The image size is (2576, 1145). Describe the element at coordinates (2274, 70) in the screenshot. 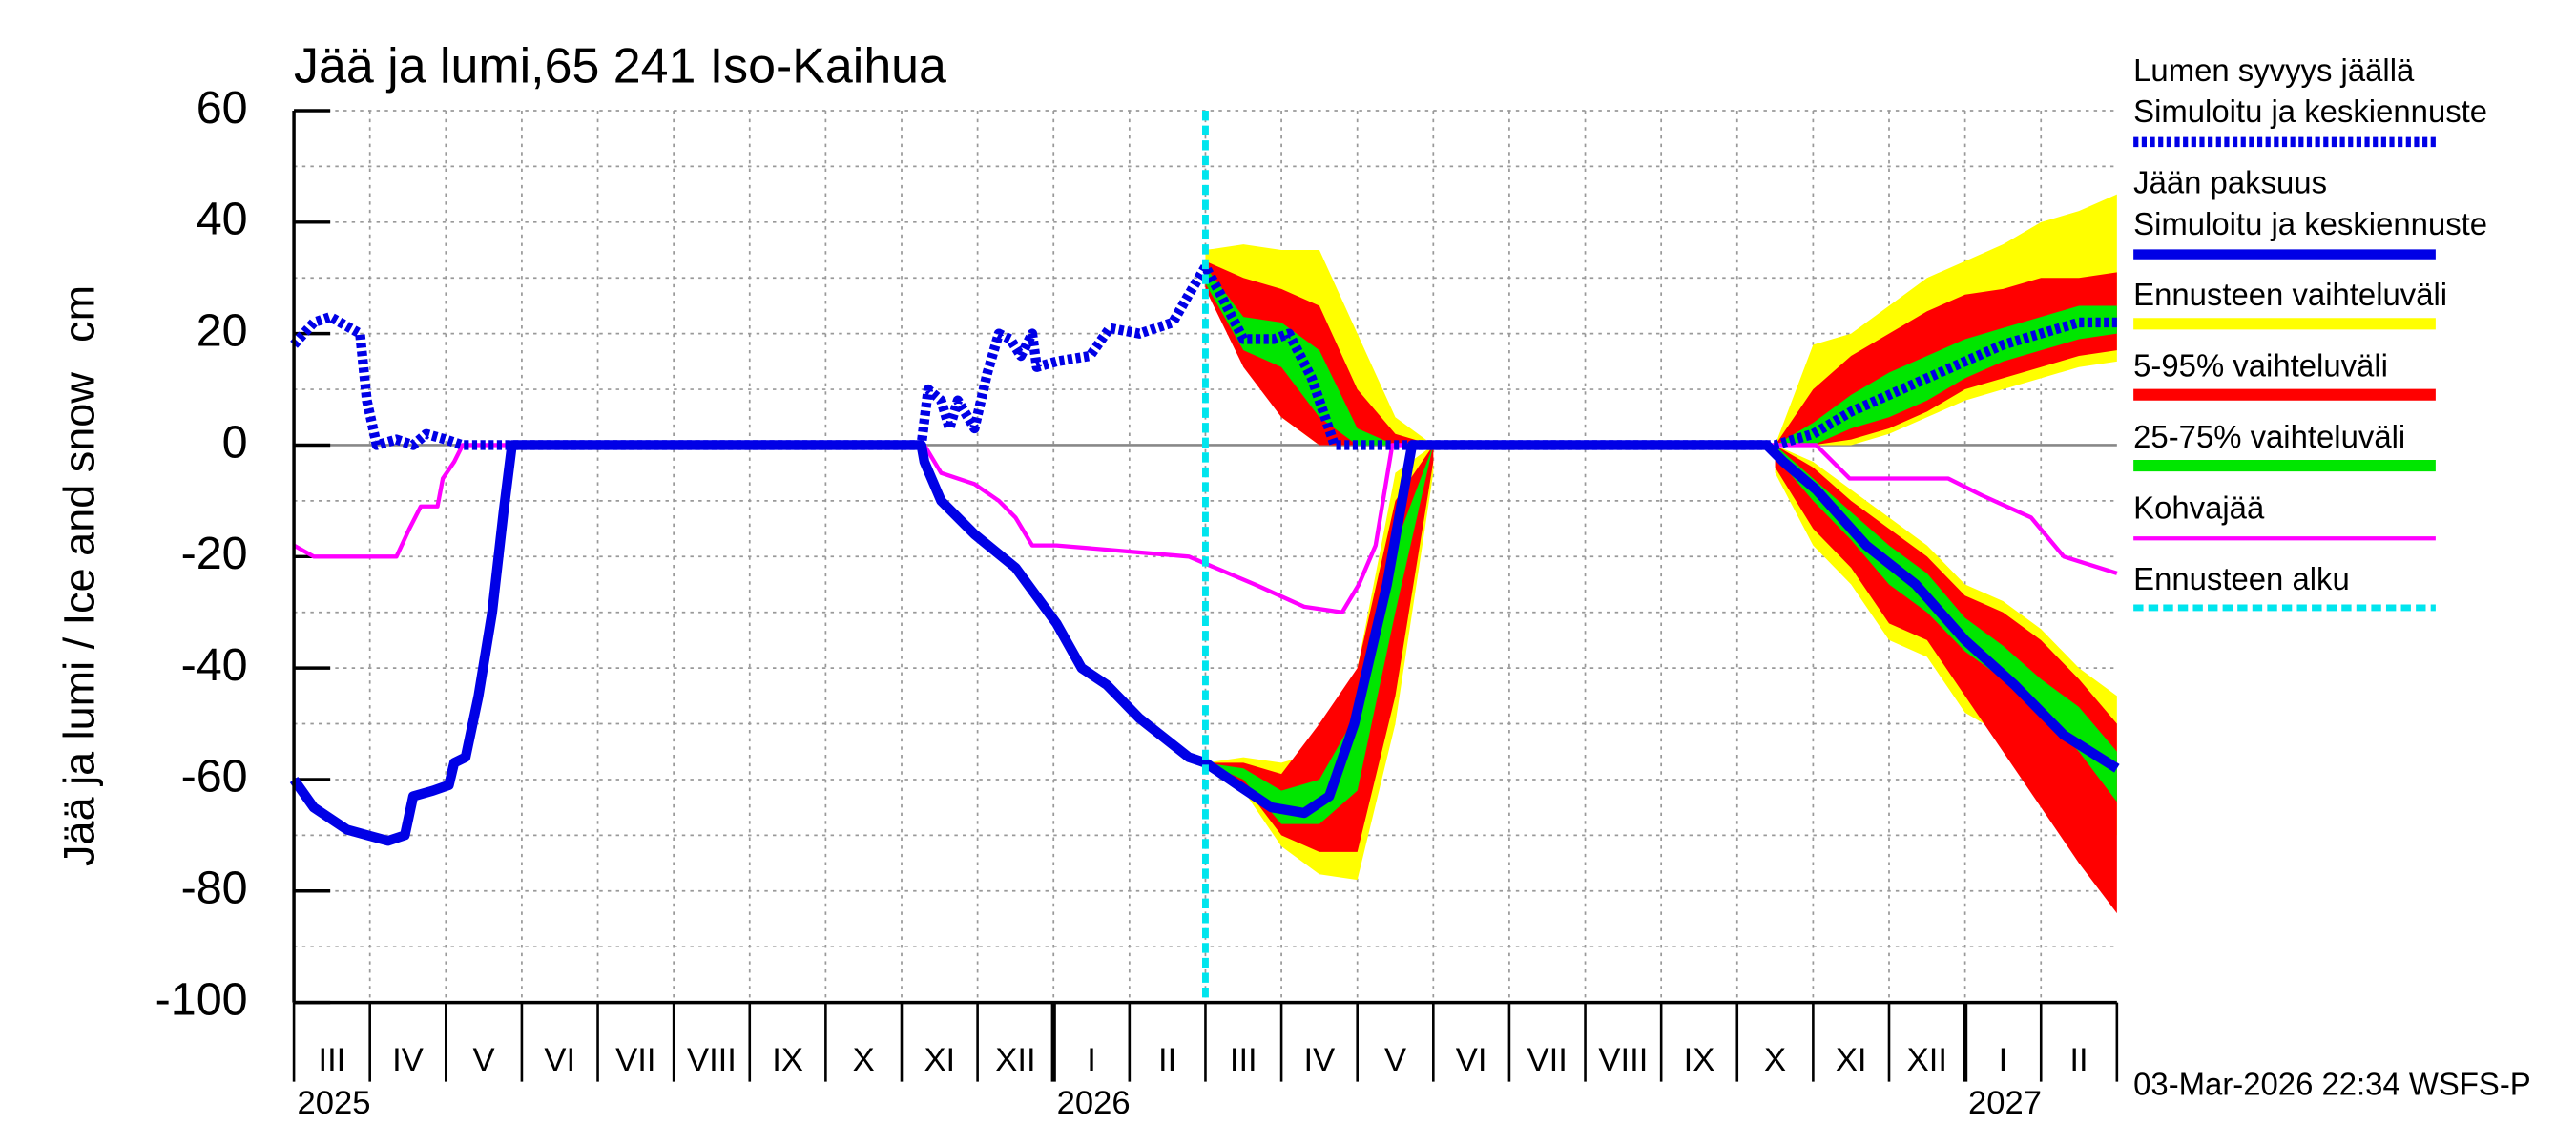

I see `legend-label: Lumen syvyys jäällä` at that location.